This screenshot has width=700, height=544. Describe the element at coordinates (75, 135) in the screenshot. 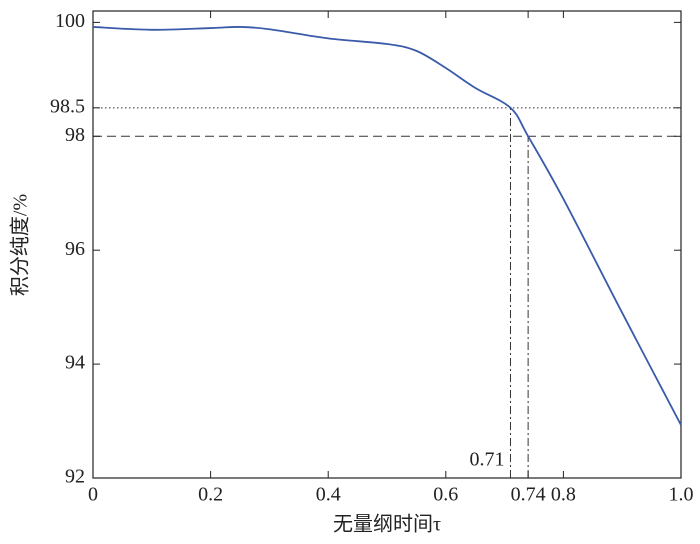

I see `y-tick-label: 98` at that location.